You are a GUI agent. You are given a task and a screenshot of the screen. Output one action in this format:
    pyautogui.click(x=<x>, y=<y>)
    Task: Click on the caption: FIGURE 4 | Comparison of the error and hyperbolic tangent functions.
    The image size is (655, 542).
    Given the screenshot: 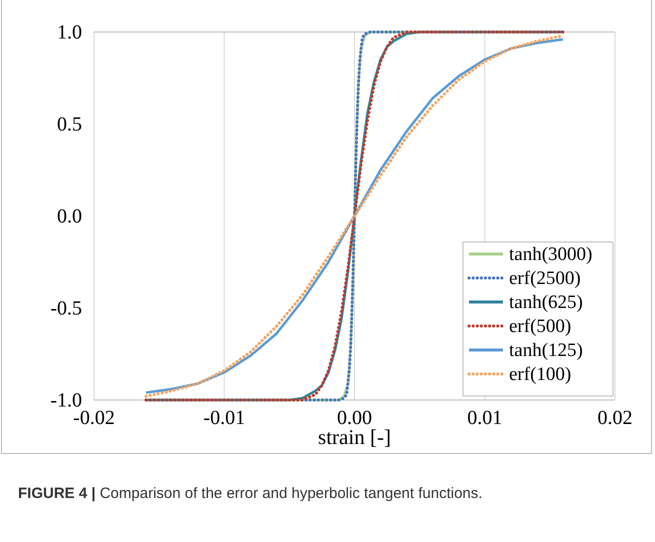 What is the action you would take?
    pyautogui.click(x=250, y=493)
    